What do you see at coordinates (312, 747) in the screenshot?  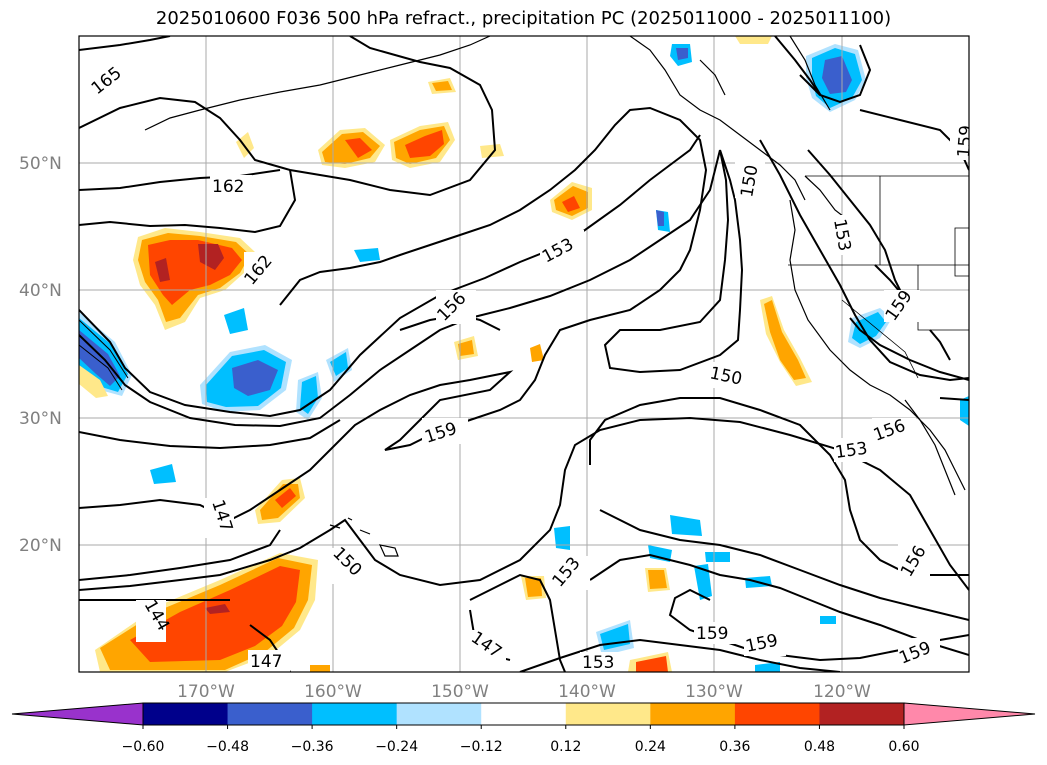 I see `colorbar-tick-label: −0.36` at bounding box center [312, 747].